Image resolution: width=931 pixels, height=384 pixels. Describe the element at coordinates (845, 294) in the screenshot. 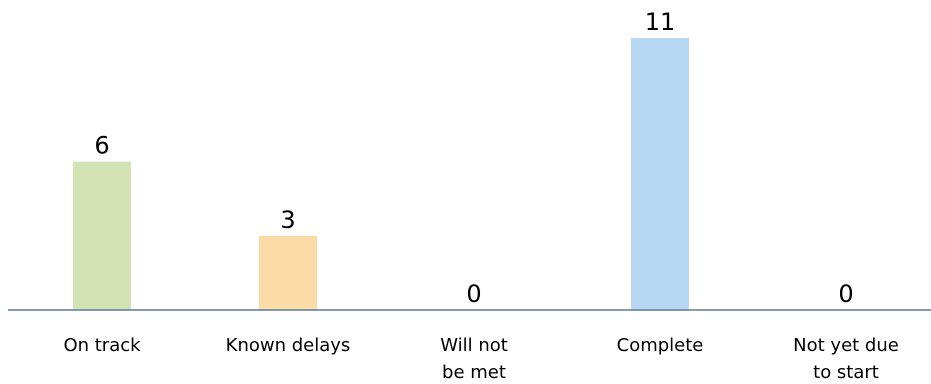

I see `value-label-4: 0` at that location.